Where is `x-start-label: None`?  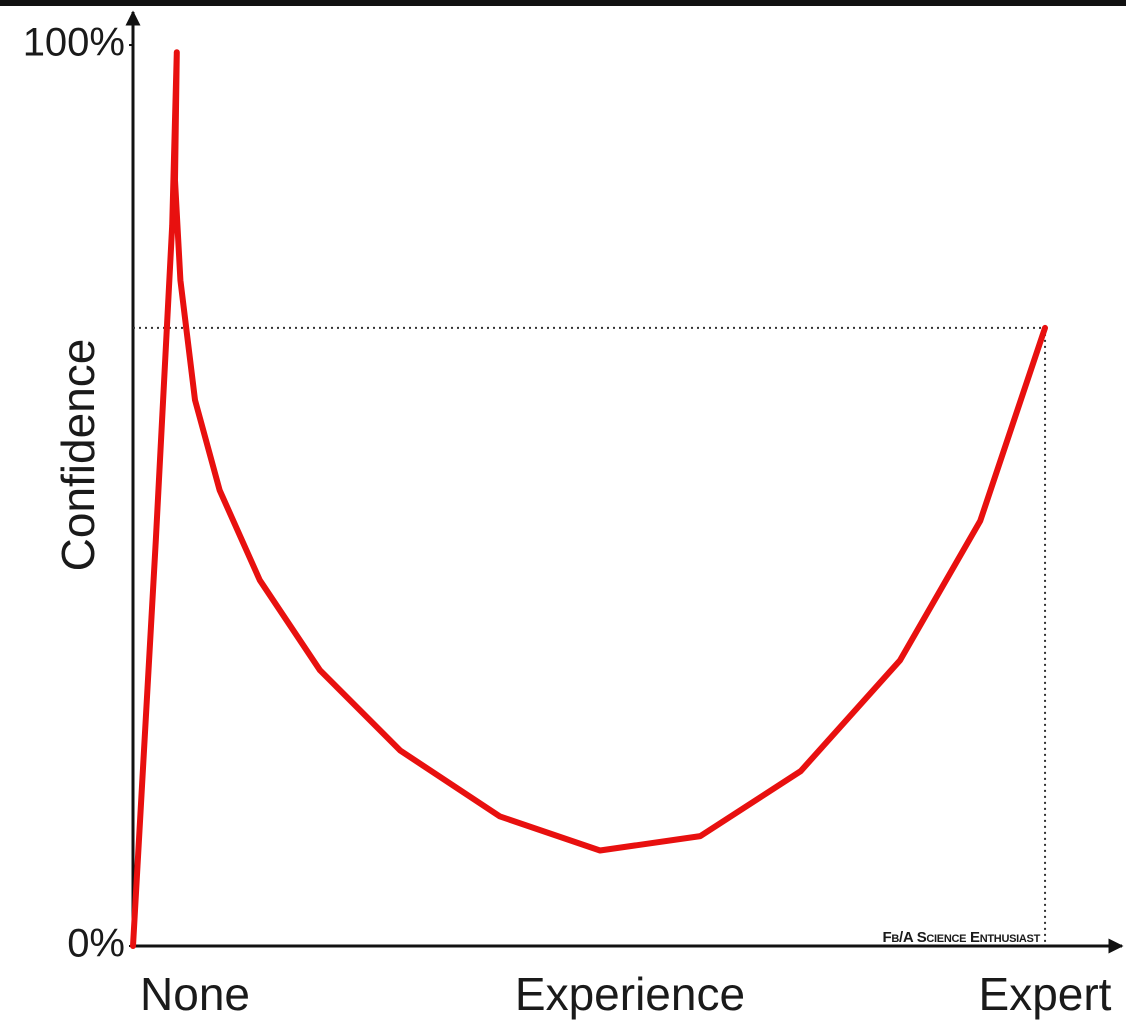
x-start-label: None is located at coordinates (195, 994).